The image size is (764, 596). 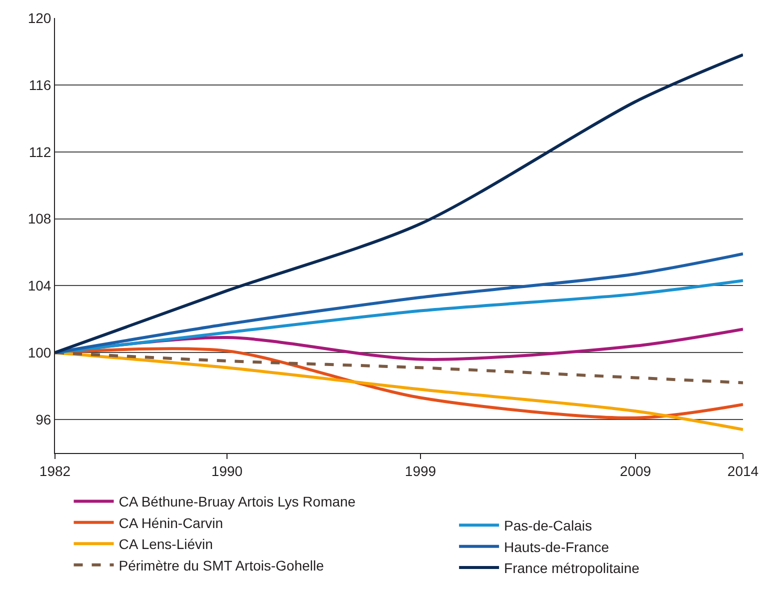 I want to click on legend-label: CA Béthune-Bruay Artois Lys Romane, so click(x=237, y=502).